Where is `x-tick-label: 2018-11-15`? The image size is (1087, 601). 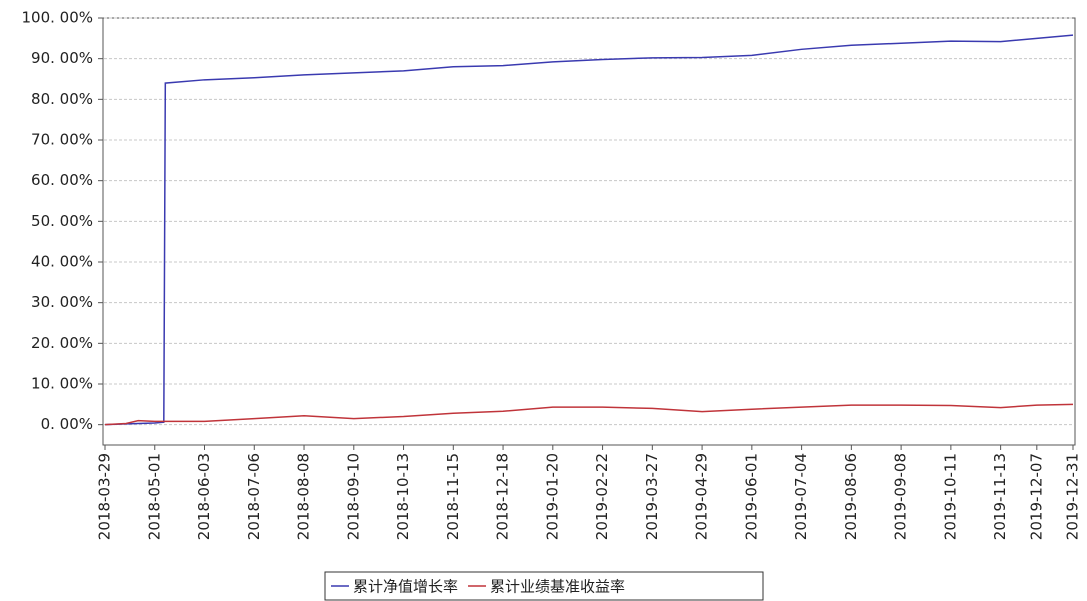 x-tick-label: 2018-11-15 is located at coordinates (453, 496).